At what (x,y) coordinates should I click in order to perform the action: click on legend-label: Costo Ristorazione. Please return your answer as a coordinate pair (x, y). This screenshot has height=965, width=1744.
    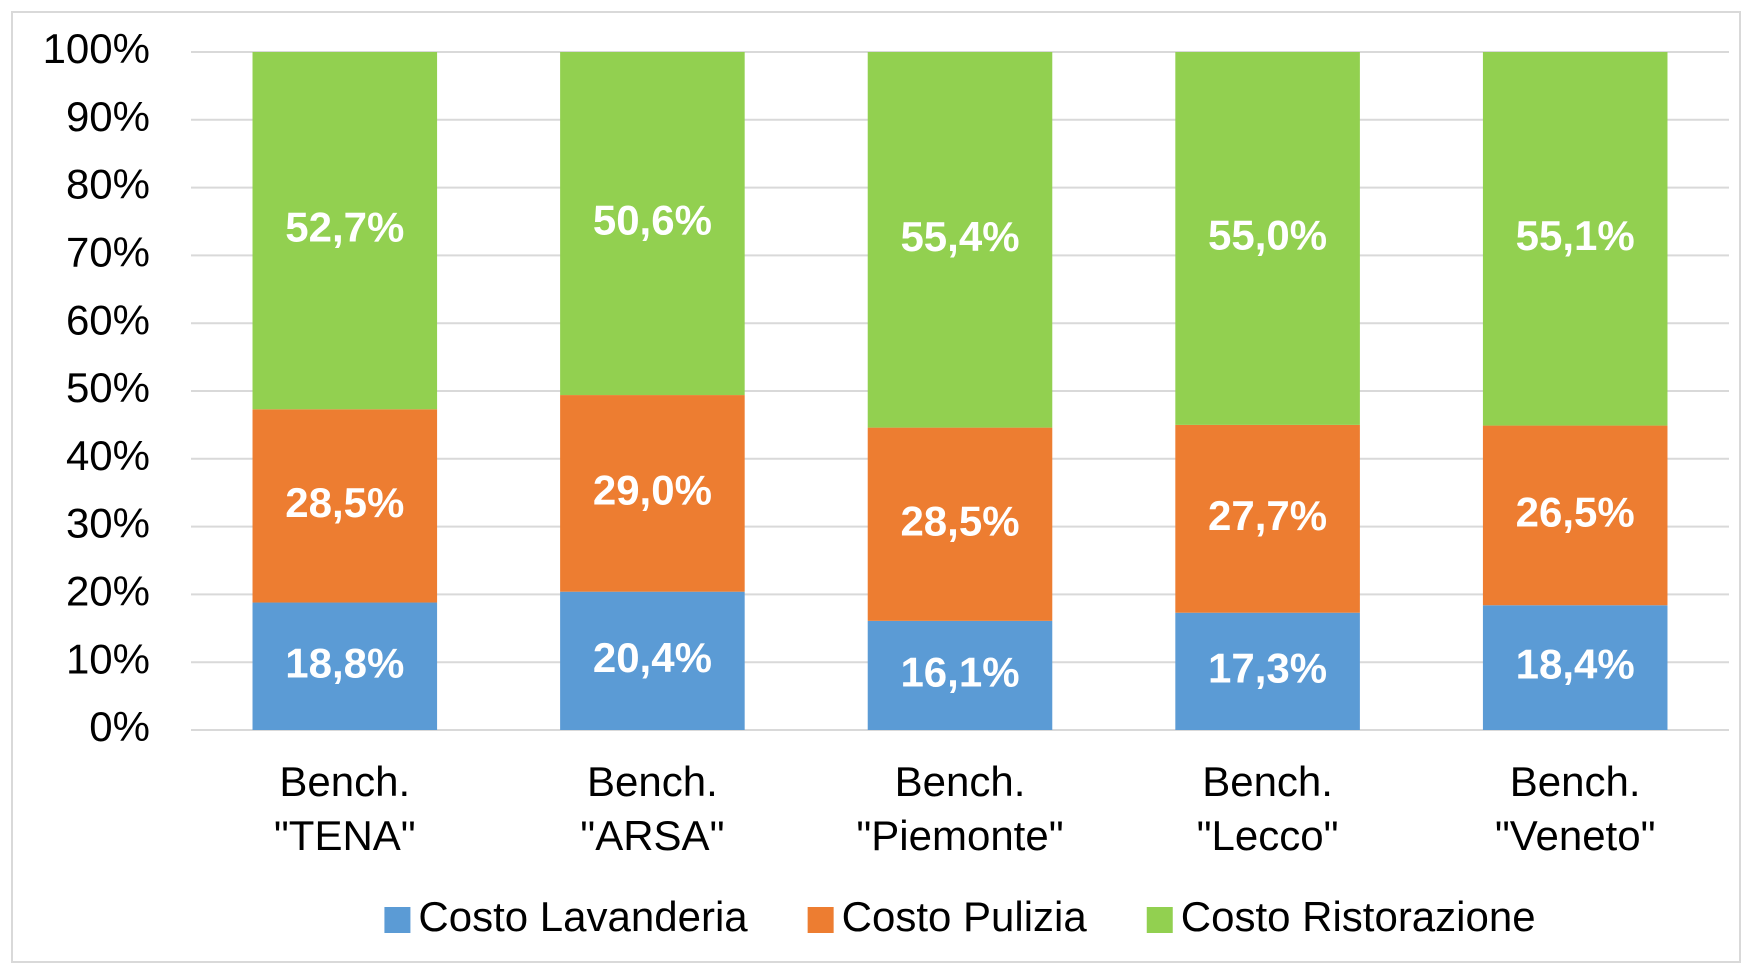
    Looking at the image, I should click on (1358, 916).